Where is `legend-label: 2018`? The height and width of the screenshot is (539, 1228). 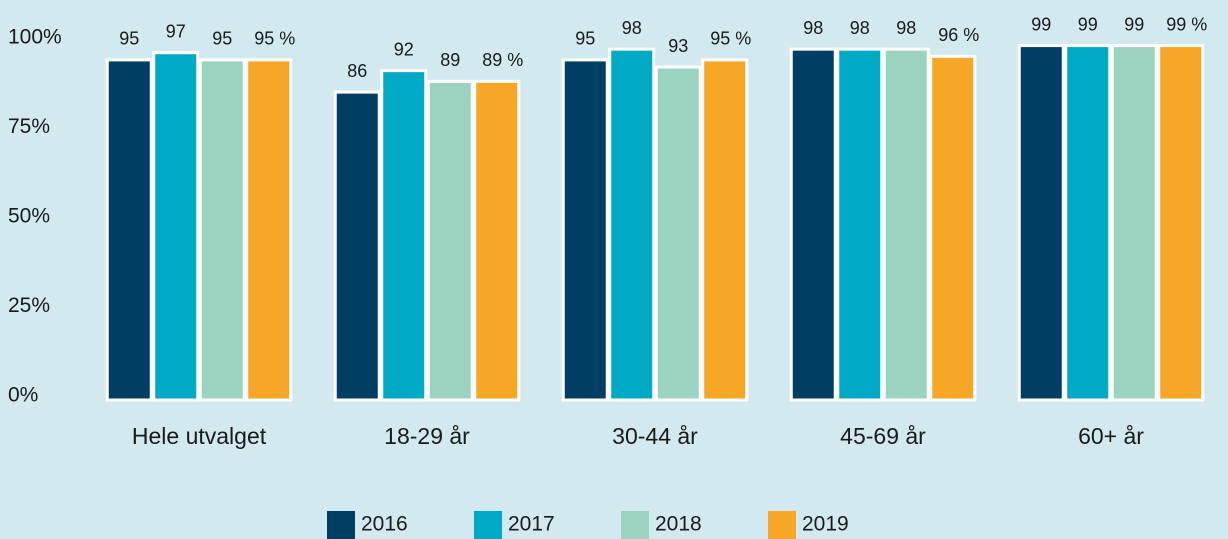
legend-label: 2018 is located at coordinates (678, 524).